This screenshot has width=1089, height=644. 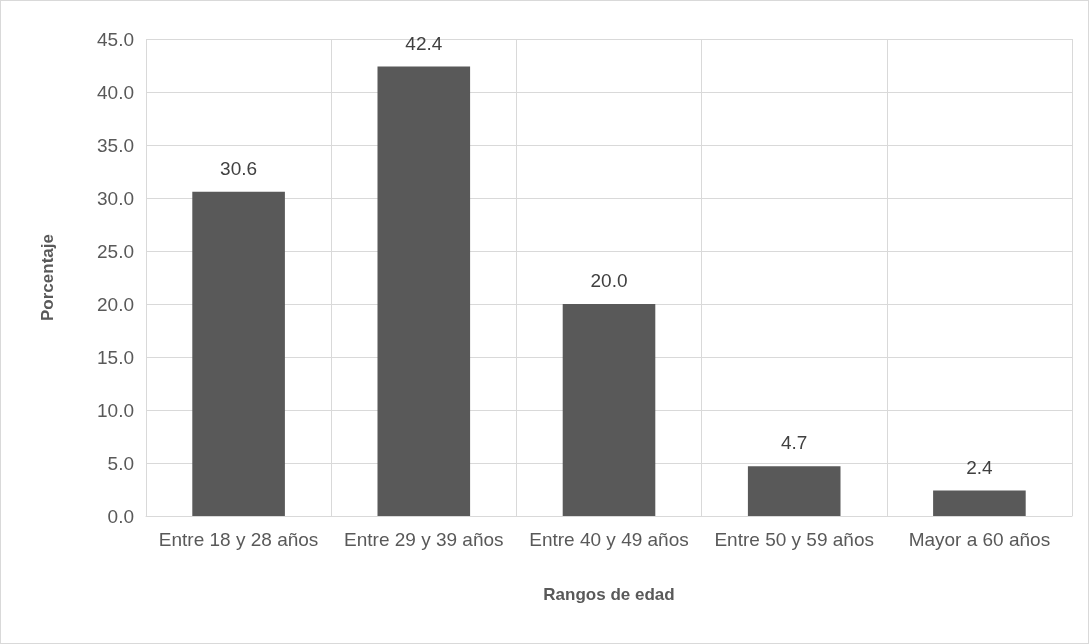 I want to click on x-tick-label: Entre 40 y 49 años, so click(x=609, y=539).